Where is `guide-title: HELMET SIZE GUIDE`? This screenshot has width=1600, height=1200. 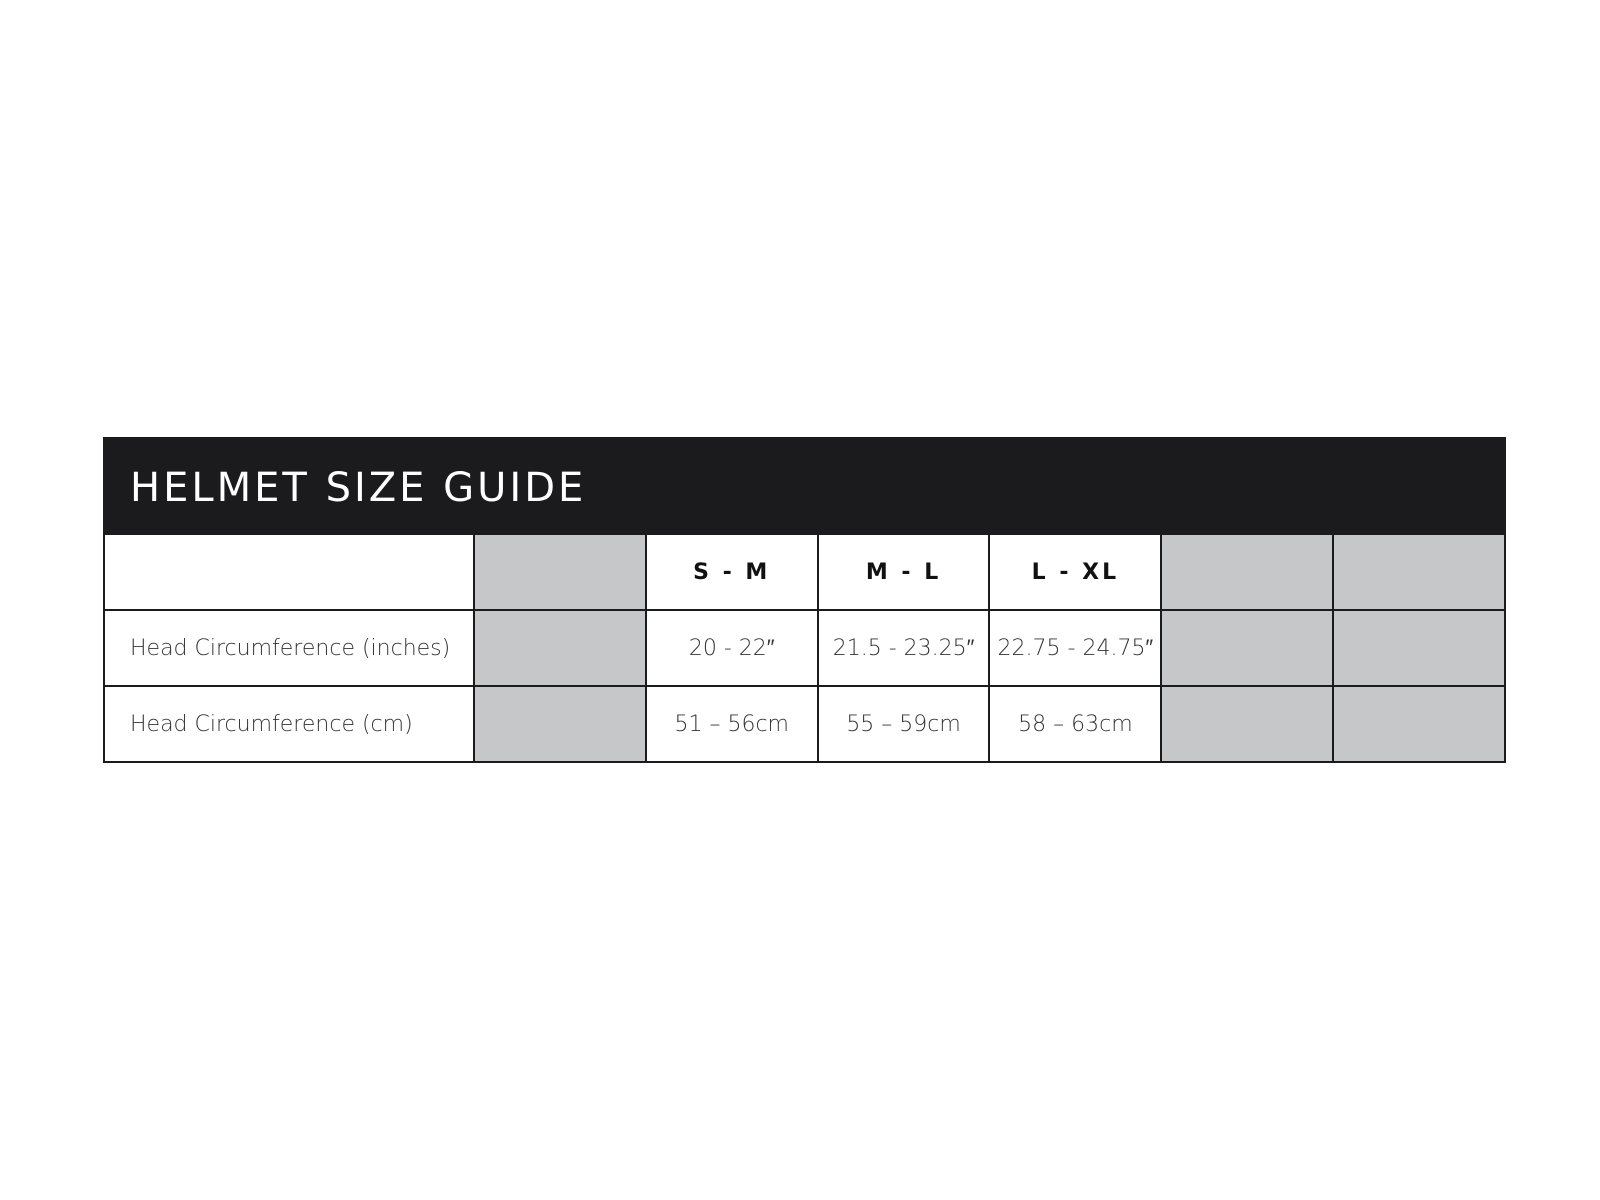 guide-title: HELMET SIZE GUIDE is located at coordinates (358, 488).